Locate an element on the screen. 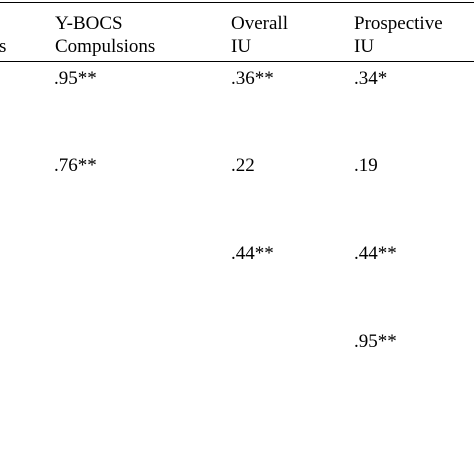  table-cell-r3-overall: .44** is located at coordinates (252, 253).